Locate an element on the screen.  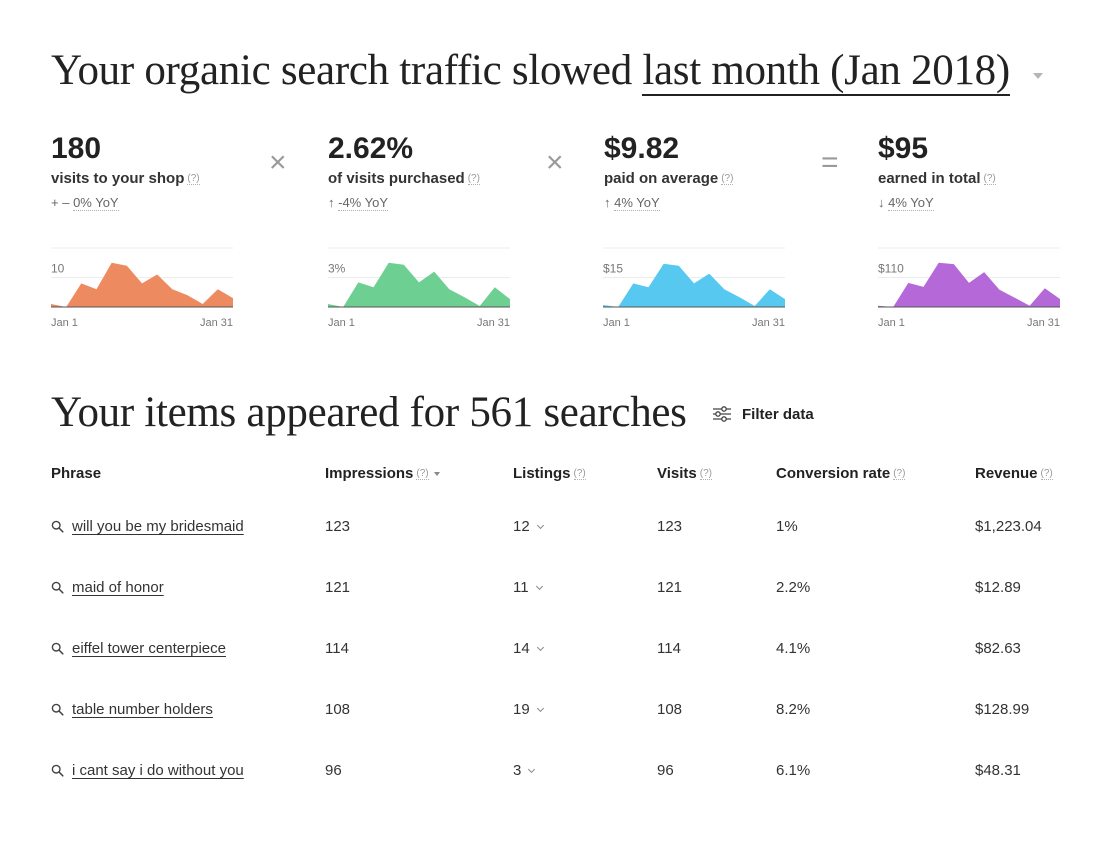
sparkline-visits: 10 is located at coordinates (142, 277).